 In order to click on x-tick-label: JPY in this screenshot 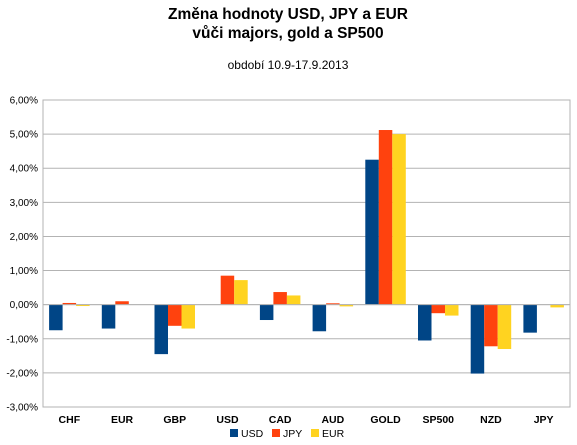, I will do `click(544, 420)`.